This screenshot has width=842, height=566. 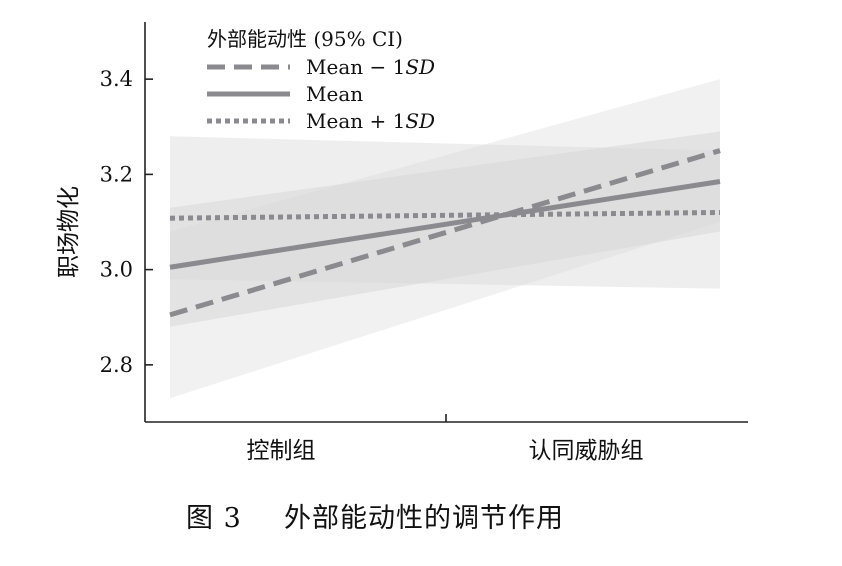 What do you see at coordinates (586, 451) in the screenshot?
I see `category-label: 认同威胁组` at bounding box center [586, 451].